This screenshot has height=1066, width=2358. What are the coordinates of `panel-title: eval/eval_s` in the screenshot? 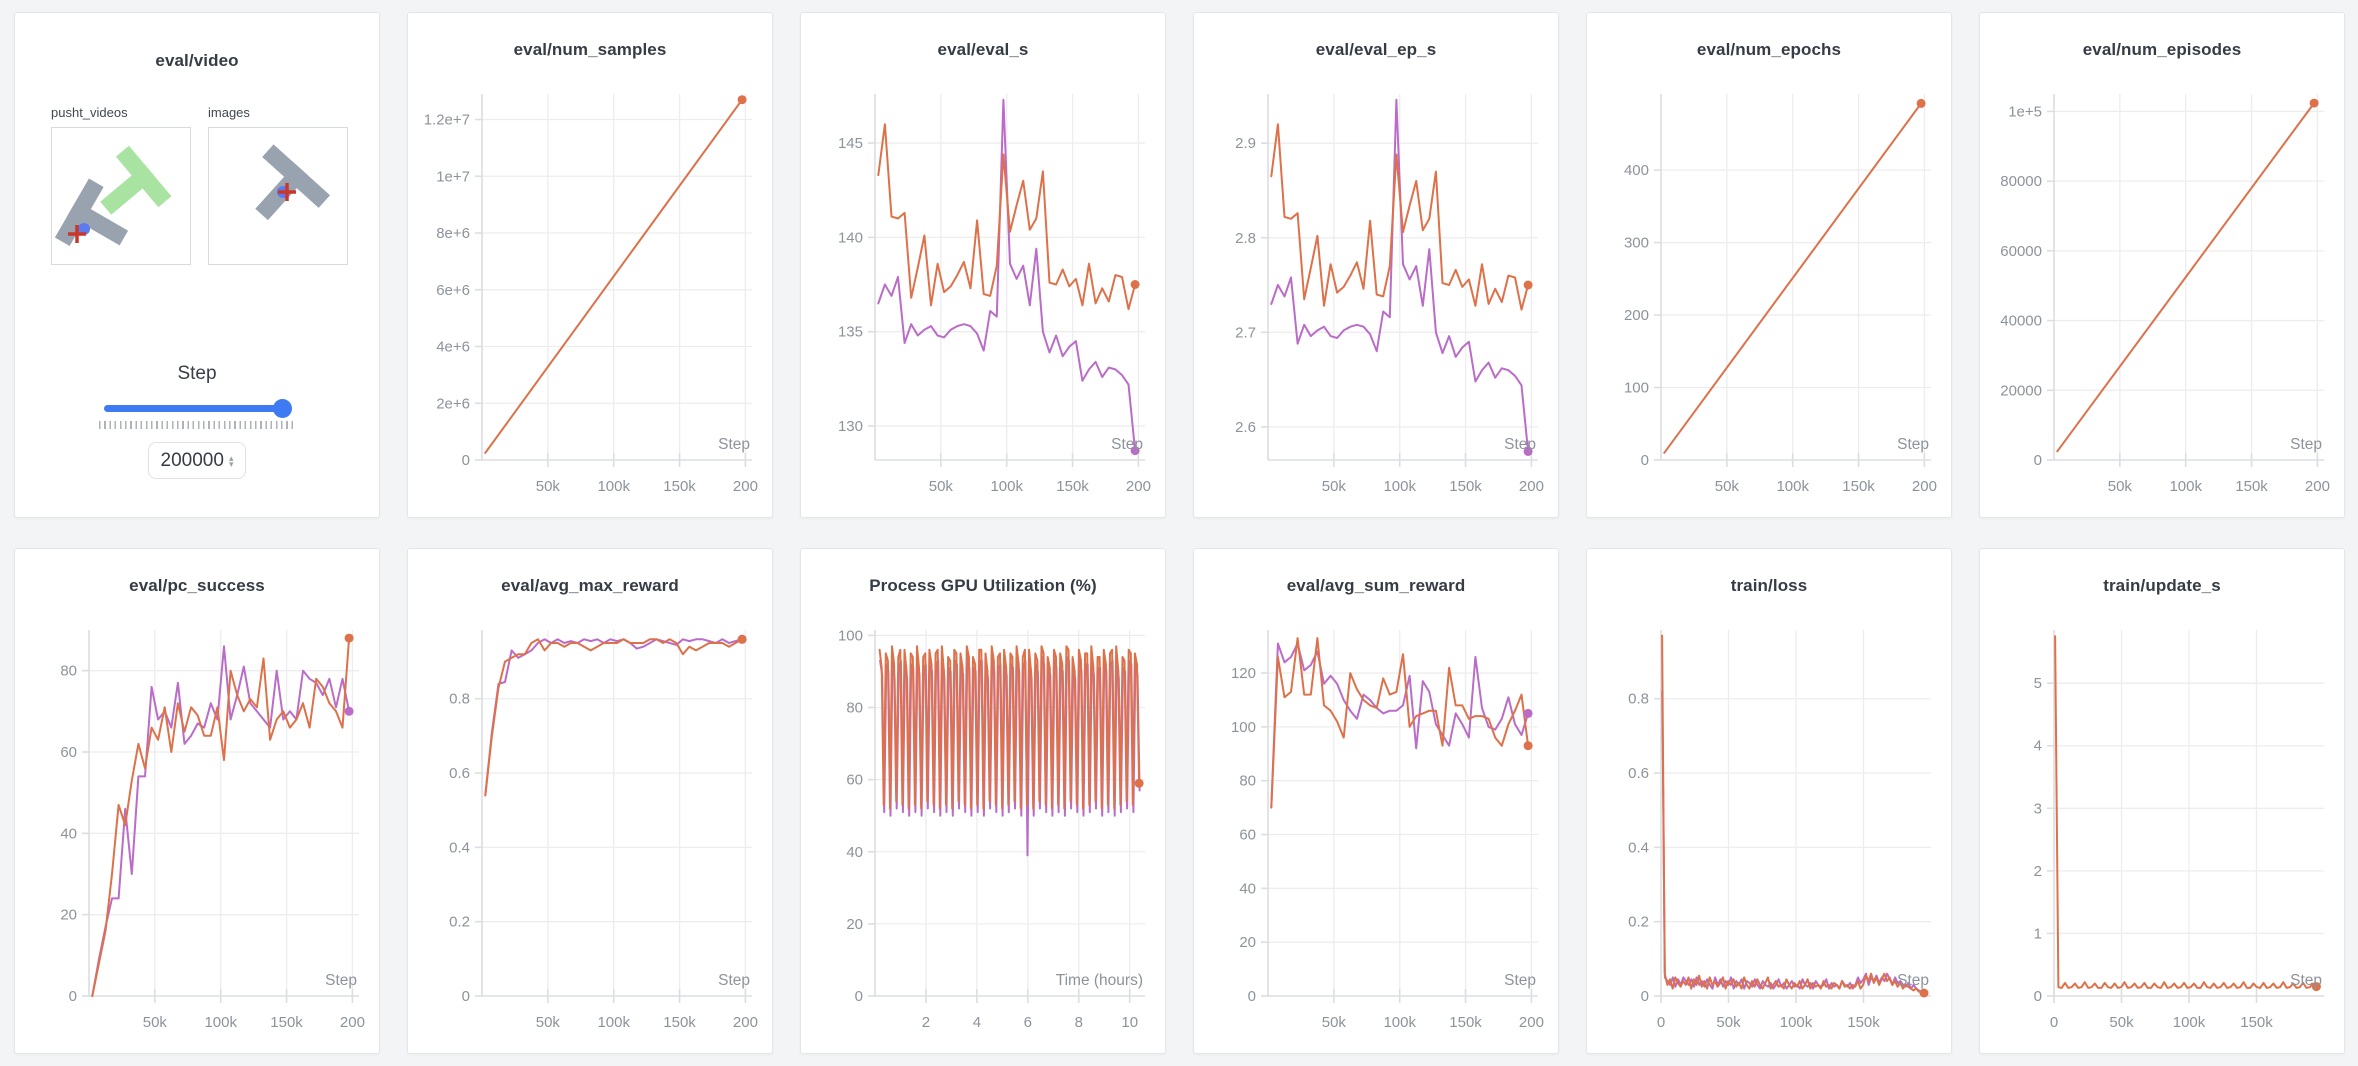 It's located at (983, 49).